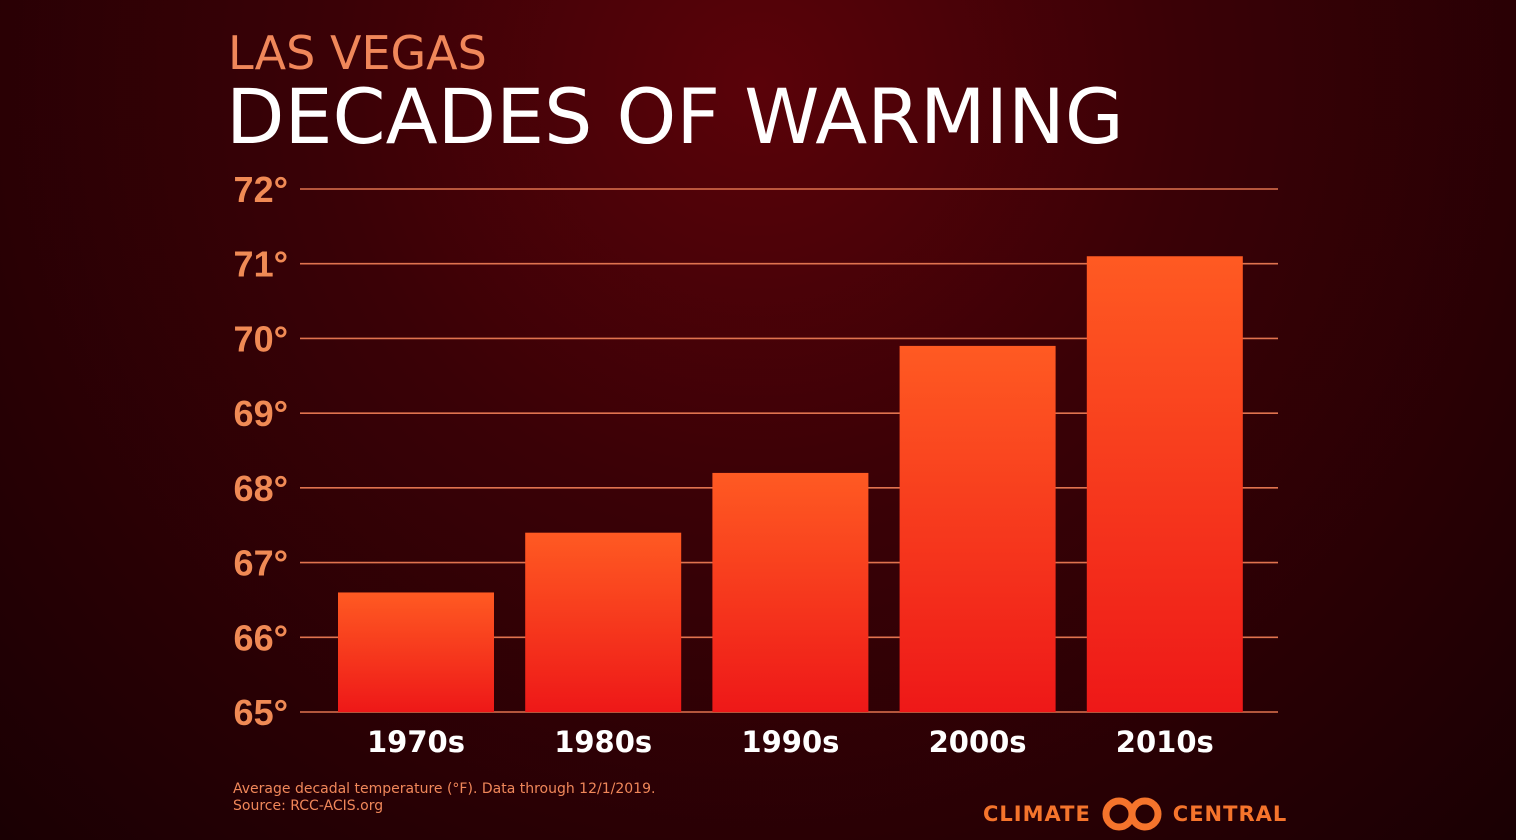 The image size is (1516, 840). What do you see at coordinates (603, 622) in the screenshot?
I see `bar-1980s` at bounding box center [603, 622].